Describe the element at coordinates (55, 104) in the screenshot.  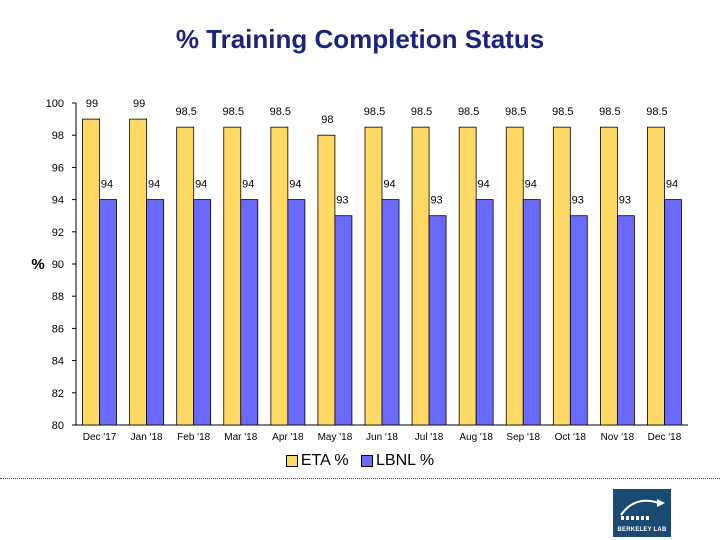
I see `y-tick-label: 100` at that location.